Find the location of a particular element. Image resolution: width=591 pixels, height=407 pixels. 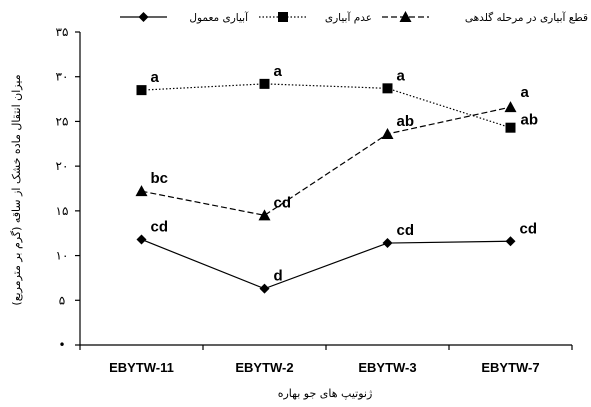

x-axis-title: ژنوتیپ های جو بهاره is located at coordinates (325, 393).